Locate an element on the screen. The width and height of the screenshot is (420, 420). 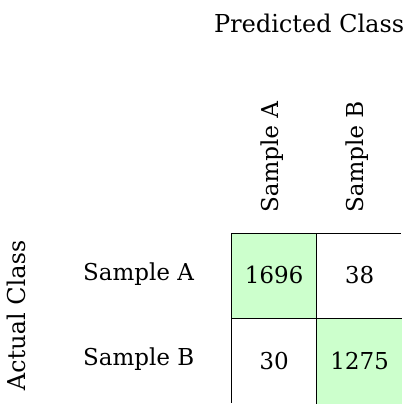
matrix-cell-b-a: 30 is located at coordinates (274, 361).